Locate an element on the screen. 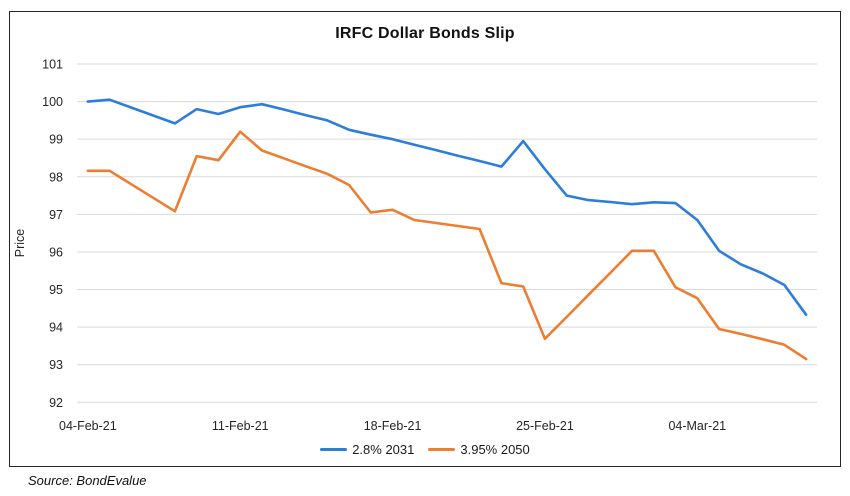  x-axis-tick-label: 18-Feb-21 is located at coordinates (393, 426).